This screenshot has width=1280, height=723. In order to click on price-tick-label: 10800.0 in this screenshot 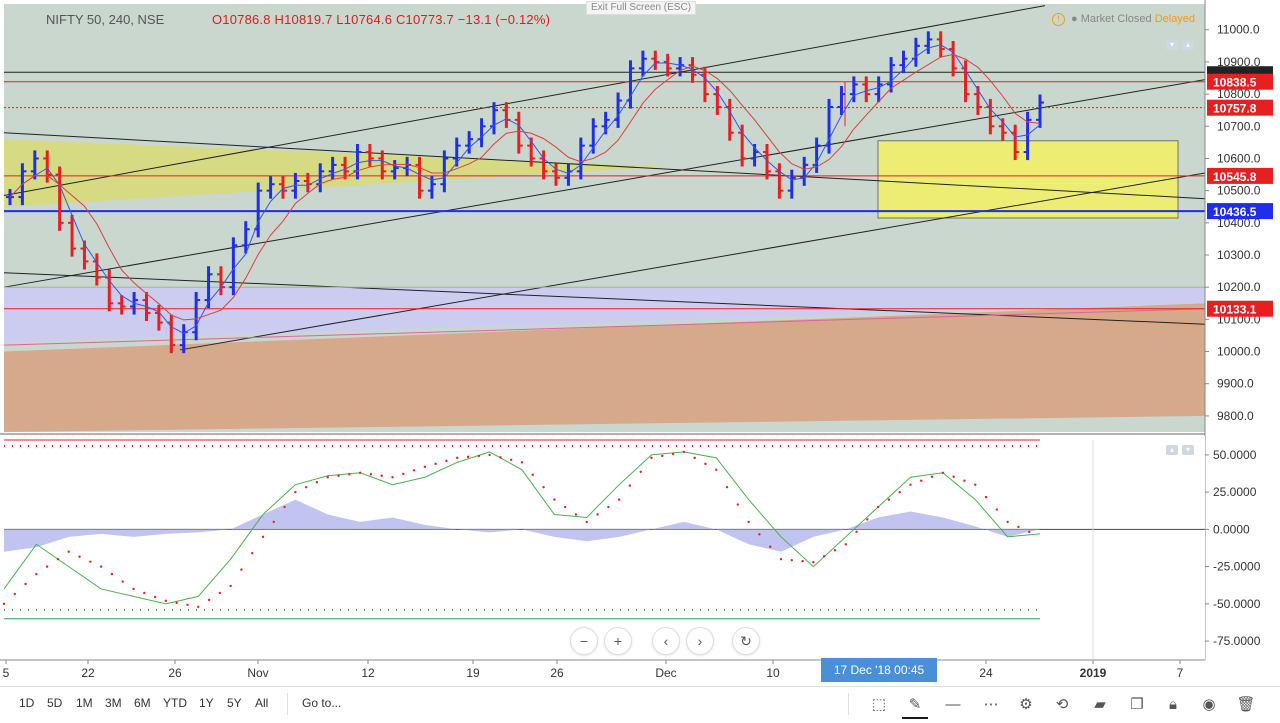, I will do `click(1239, 94)`.